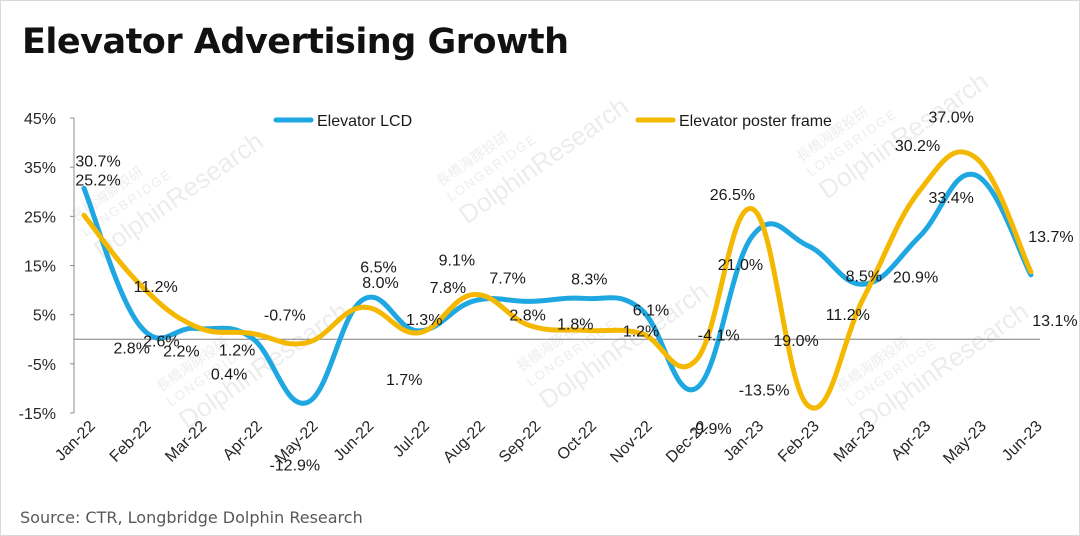  I want to click on data-label-elevator-poster-frame: 1.3%, so click(424, 320).